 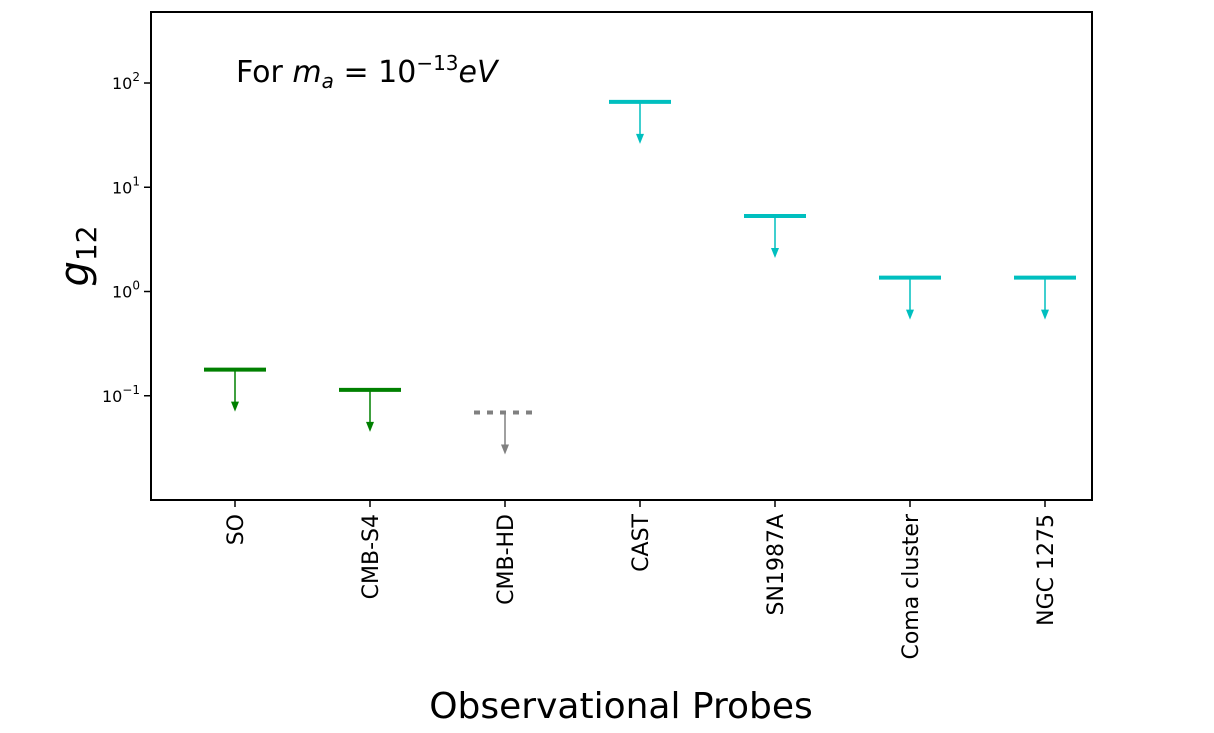 What do you see at coordinates (126, 185) in the screenshot?
I see `y-tick-label: 10¹` at bounding box center [126, 185].